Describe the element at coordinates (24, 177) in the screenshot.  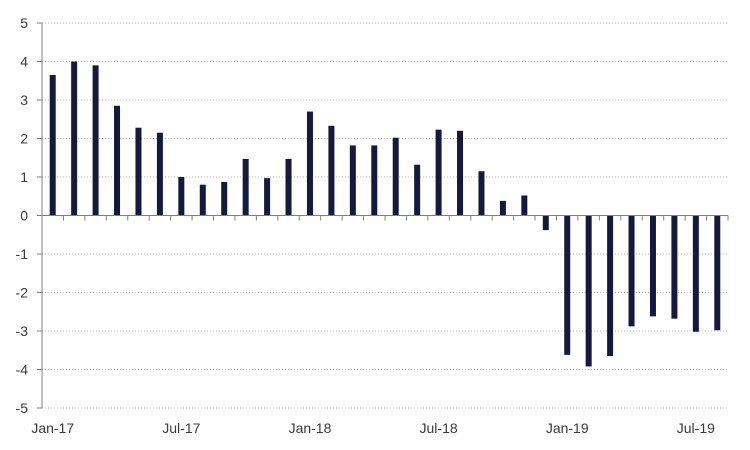
I see `y-tick-label: 1` at that location.